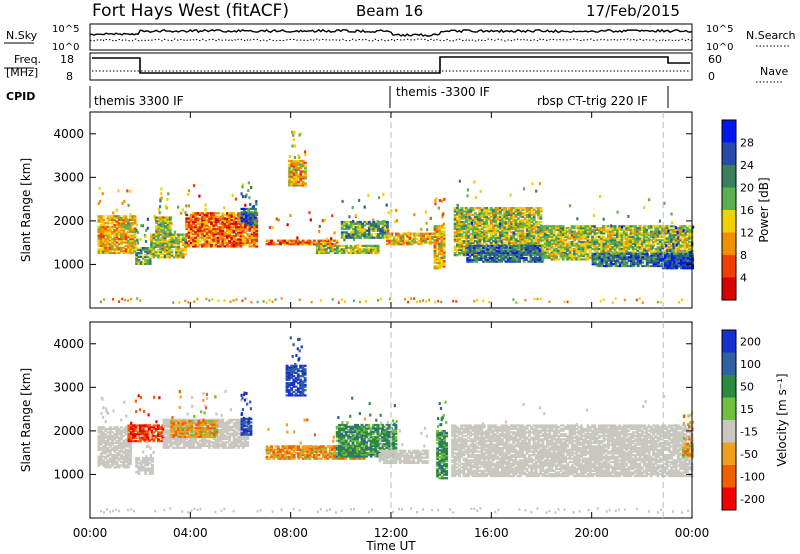  Describe the element at coordinates (711, 76) in the screenshot. I see `nave-tick-bottom: 0` at that location.